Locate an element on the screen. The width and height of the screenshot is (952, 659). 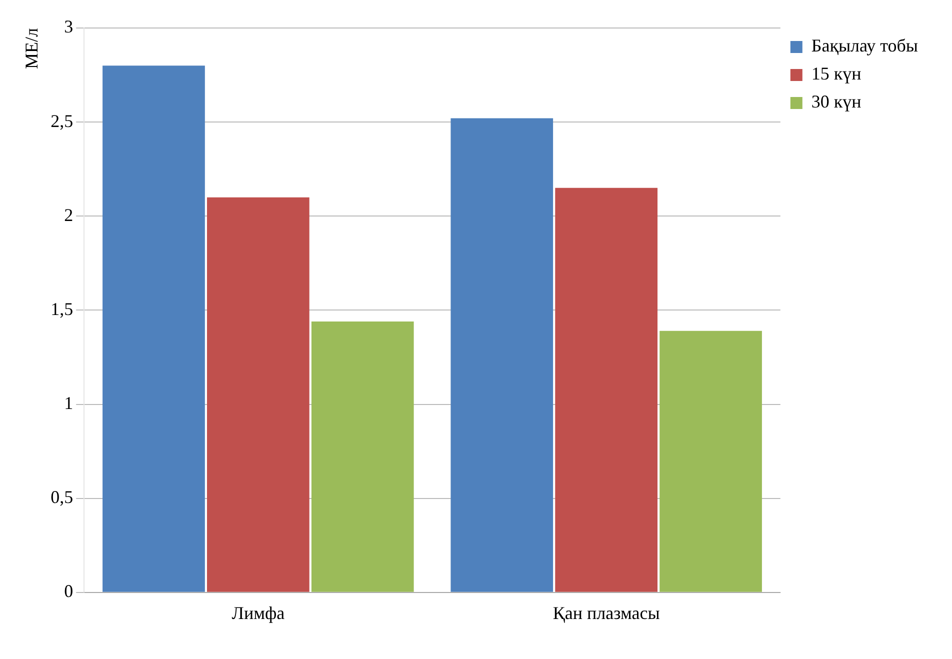
y-tick-label: 2,5 is located at coordinates (62, 120).